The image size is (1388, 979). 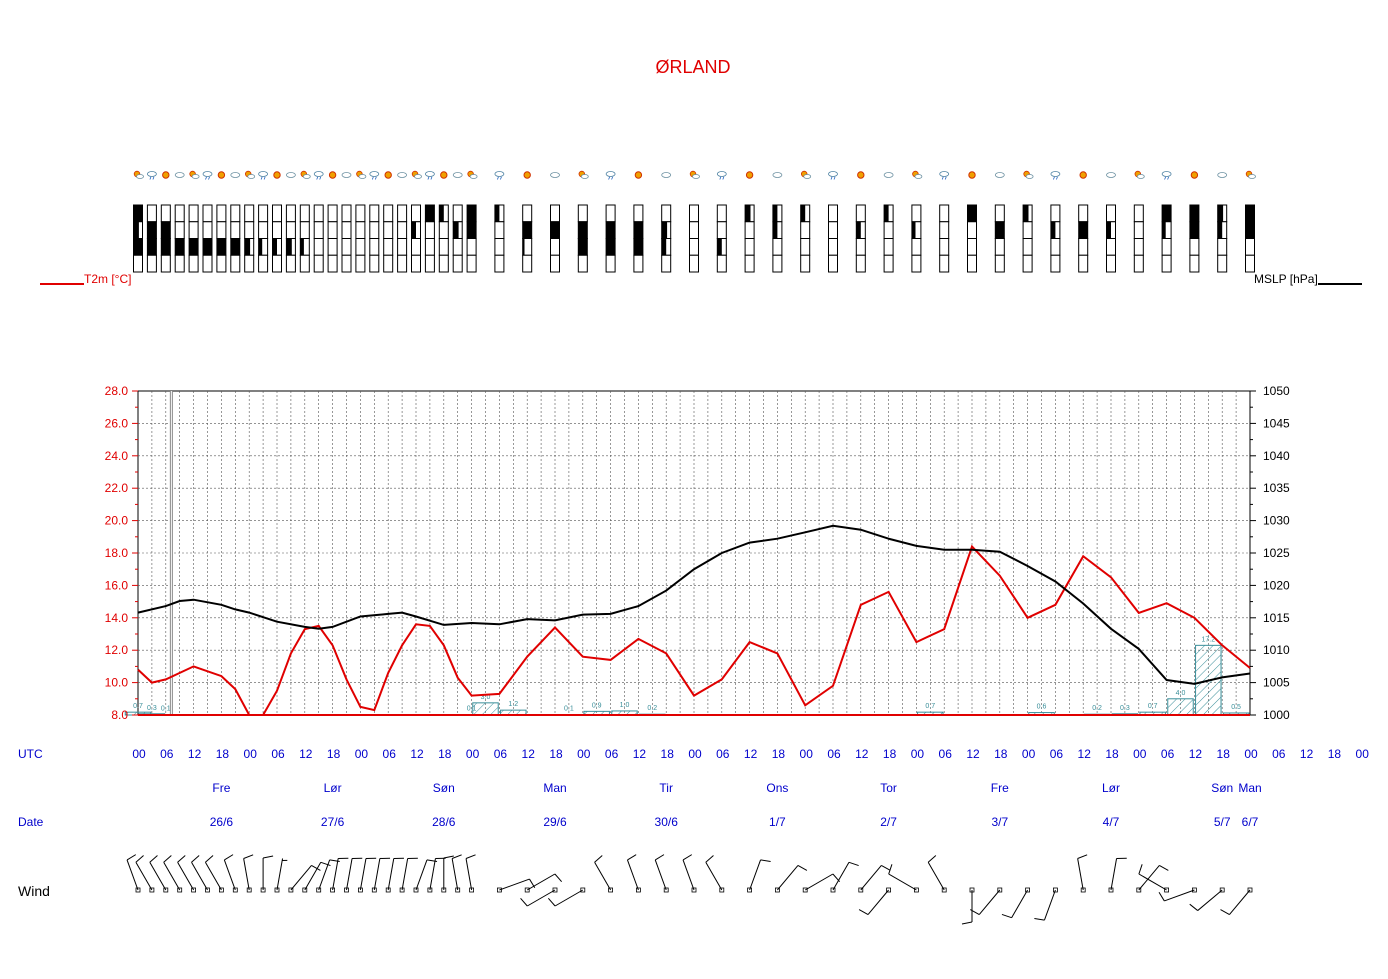 What do you see at coordinates (117, 585) in the screenshot?
I see `temp-tick-label: 16.0` at bounding box center [117, 585].